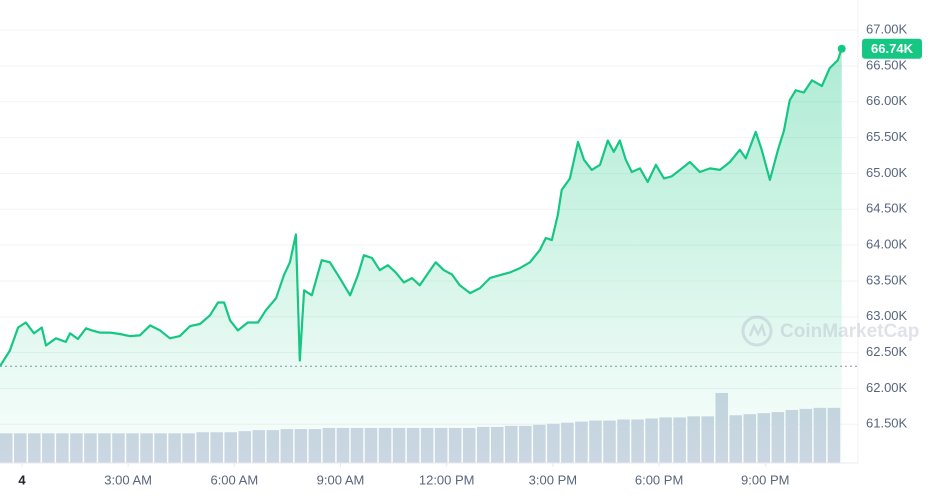 The height and width of the screenshot is (500, 928). I want to click on y-tick-label: 67.00K, so click(887, 29).